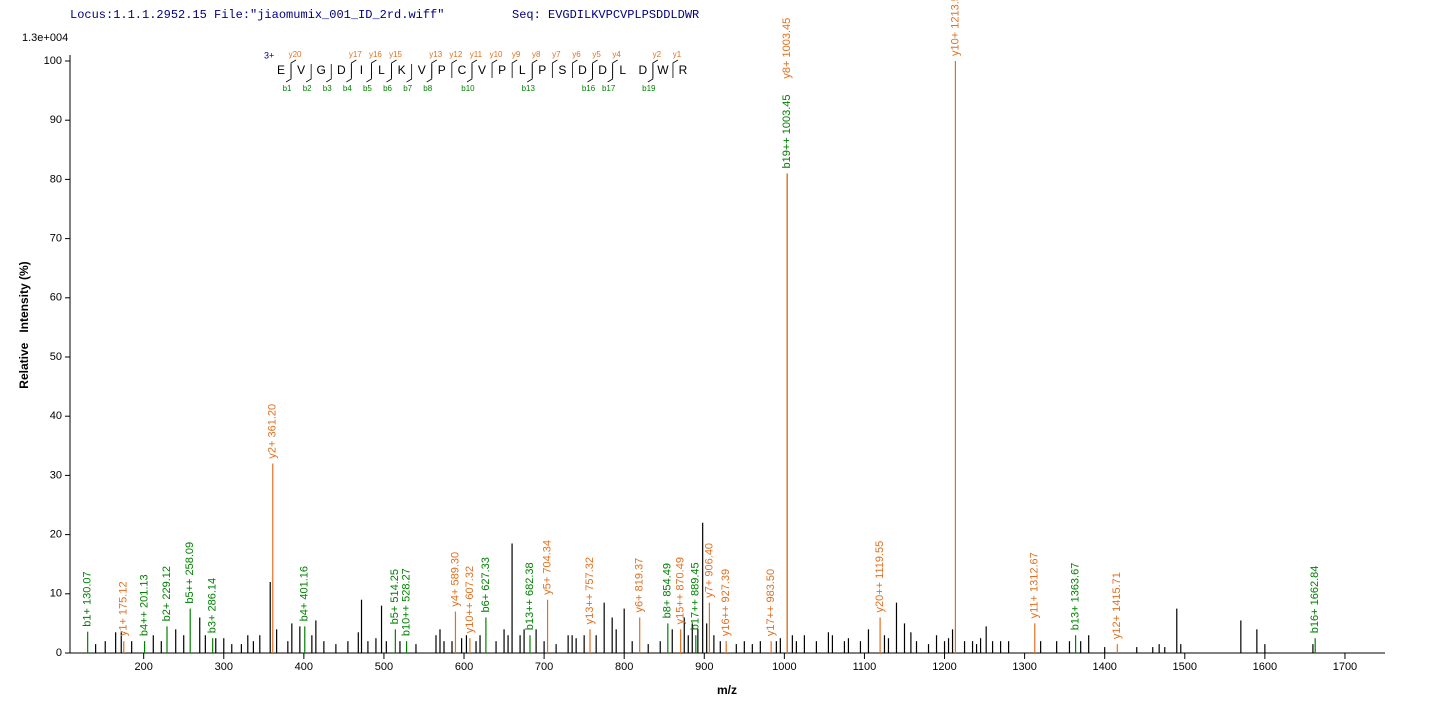 Image resolution: width=1436 pixels, height=712 pixels. What do you see at coordinates (880, 577) in the screenshot?
I see `peak-label: y20++ 1119.55` at bounding box center [880, 577].